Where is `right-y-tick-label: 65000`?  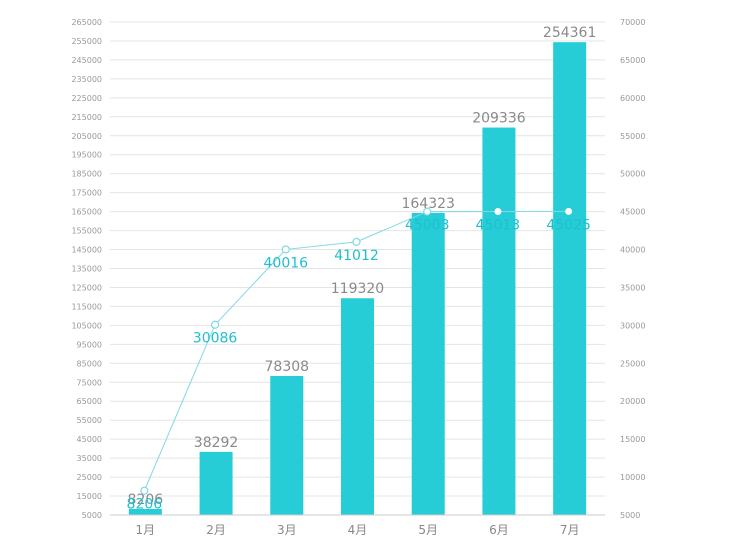 right-y-tick-label: 65000 is located at coordinates (632, 60).